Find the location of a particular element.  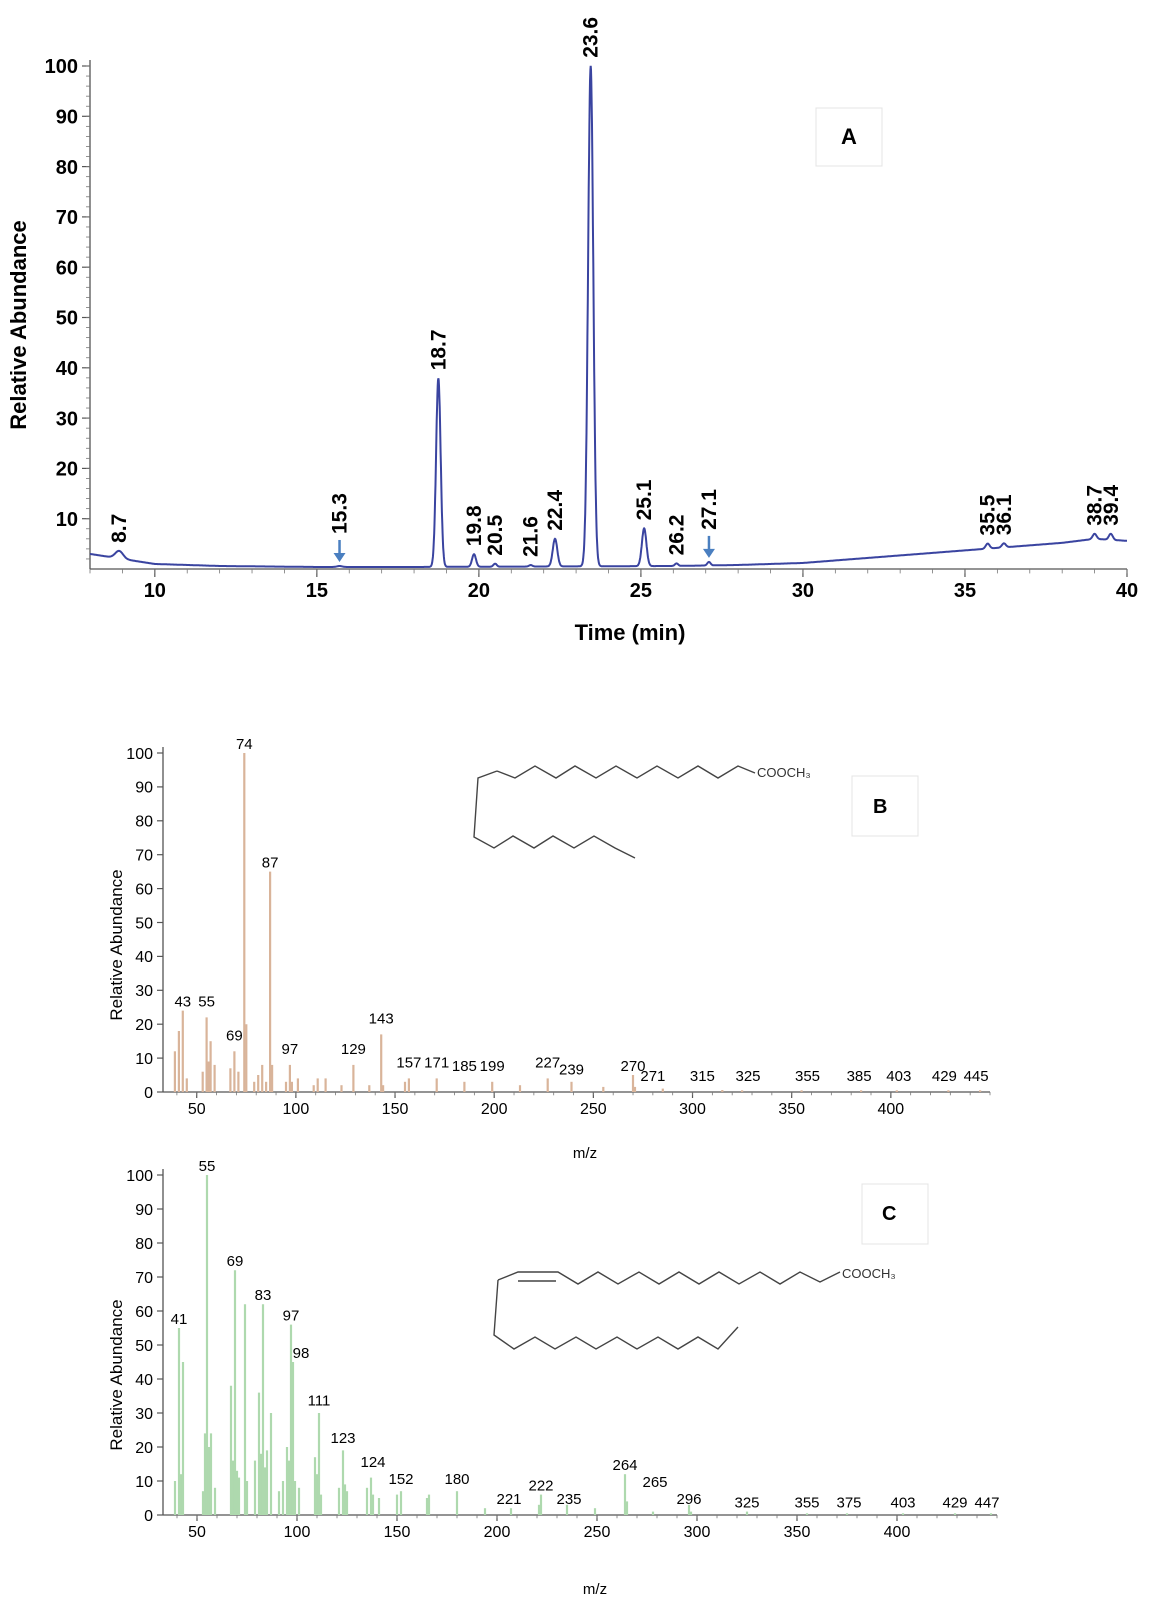

mz-label: 270 is located at coordinates (632, 1066).